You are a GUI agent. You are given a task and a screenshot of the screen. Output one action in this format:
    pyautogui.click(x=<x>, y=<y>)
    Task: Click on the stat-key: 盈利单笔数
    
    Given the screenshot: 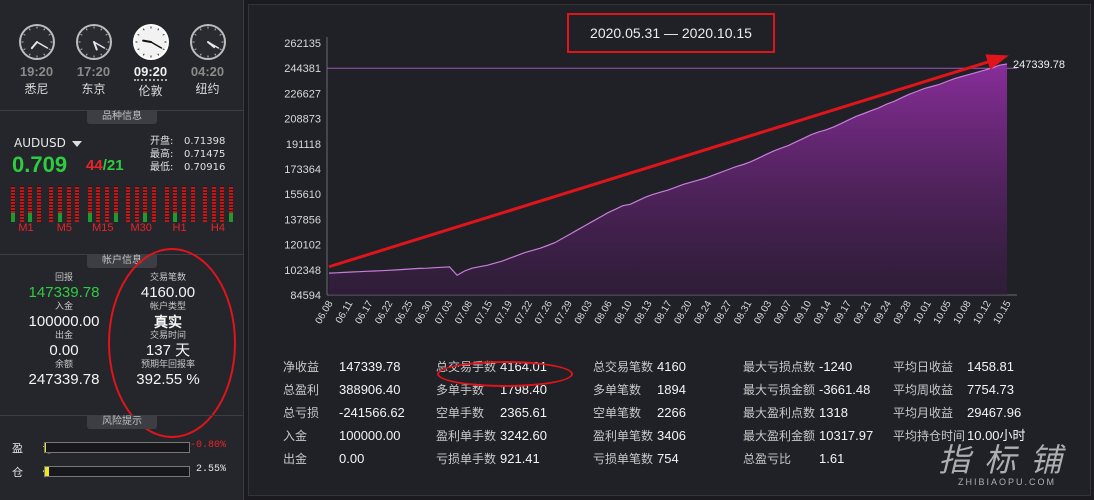 What is the action you would take?
    pyautogui.click(x=623, y=436)
    